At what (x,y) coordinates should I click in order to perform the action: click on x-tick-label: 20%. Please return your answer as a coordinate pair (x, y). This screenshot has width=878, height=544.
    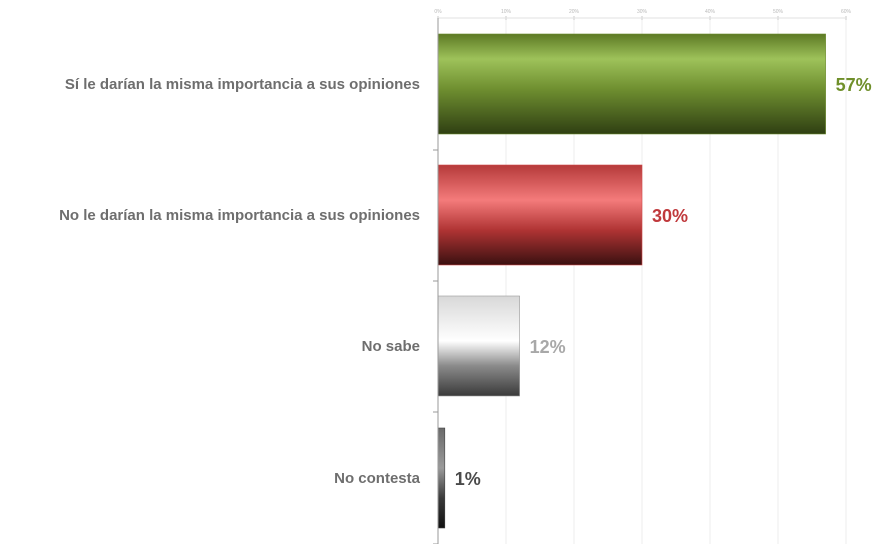
    Looking at the image, I should click on (574, 12).